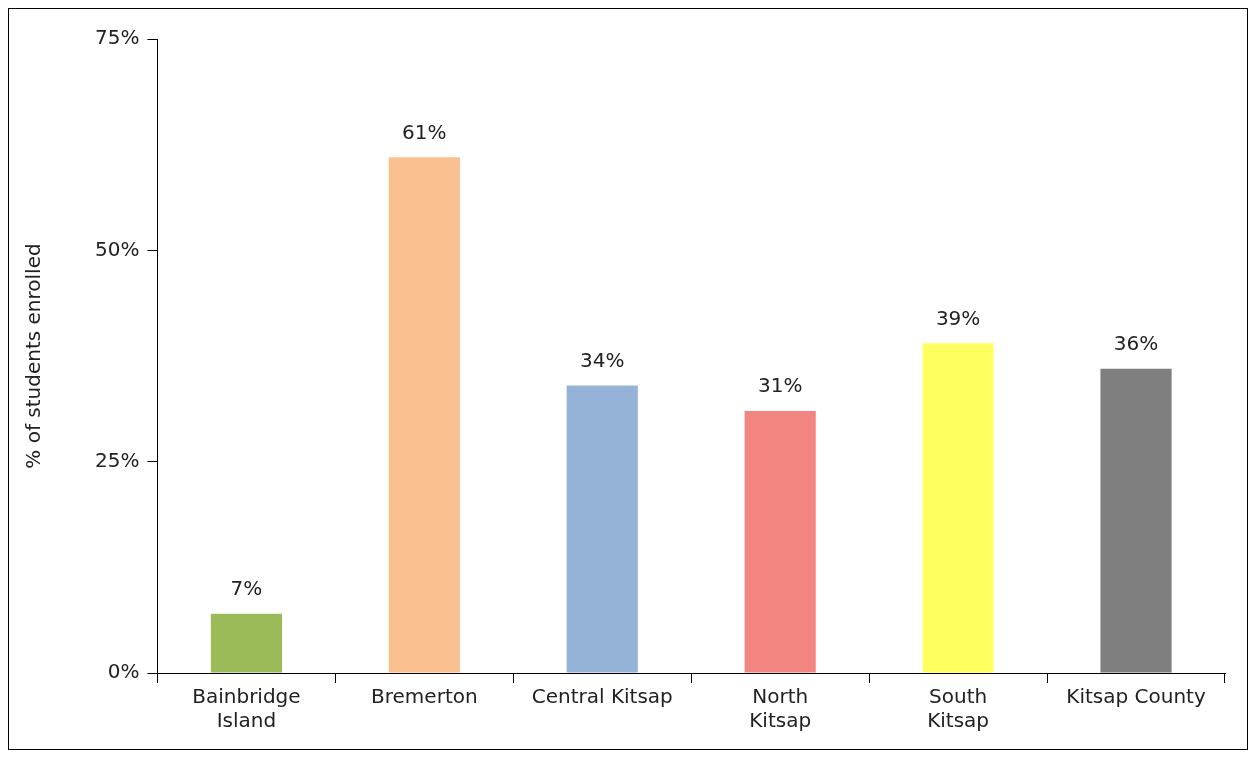 This screenshot has height=760, width=1257. What do you see at coordinates (33, 356) in the screenshot?
I see `y-axis-title: % of students enrolled` at bounding box center [33, 356].